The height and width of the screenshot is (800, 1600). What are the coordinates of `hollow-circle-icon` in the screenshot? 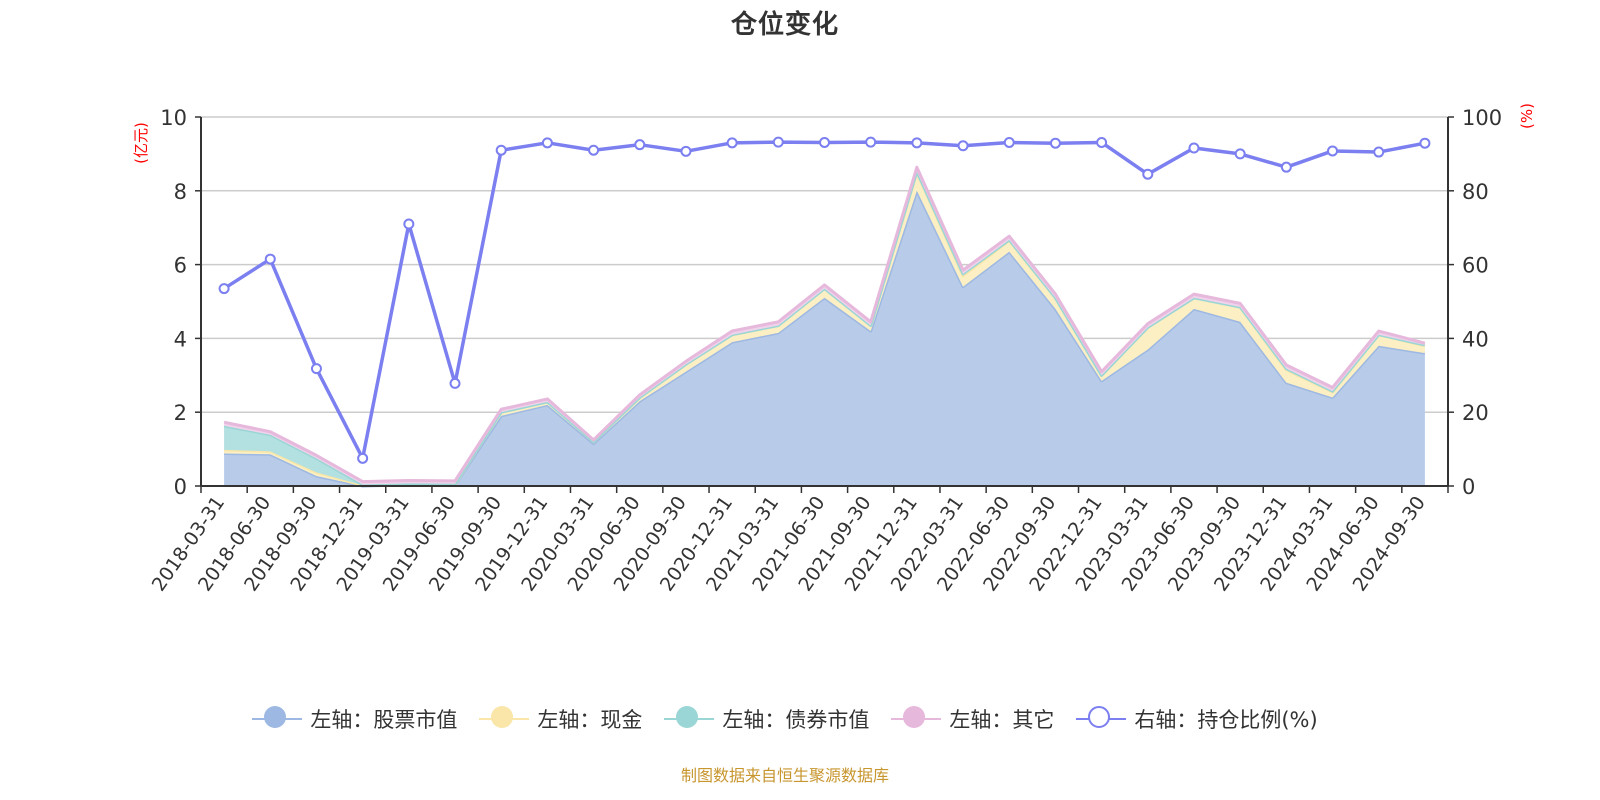 It's located at (1101, 719).